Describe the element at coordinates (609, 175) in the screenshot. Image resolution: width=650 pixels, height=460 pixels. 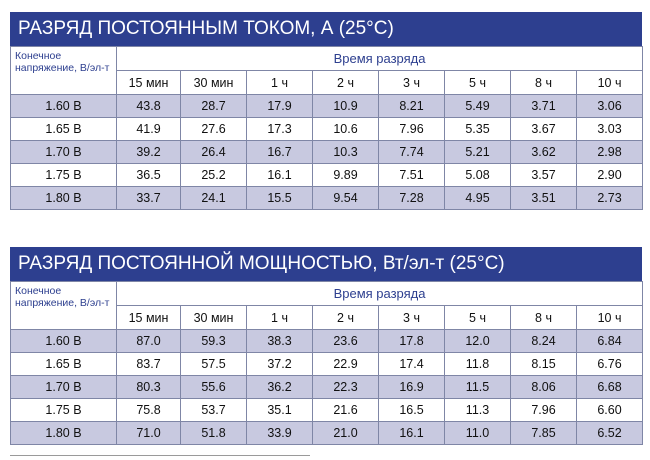
I see `value-cell: 2.90` at that location.